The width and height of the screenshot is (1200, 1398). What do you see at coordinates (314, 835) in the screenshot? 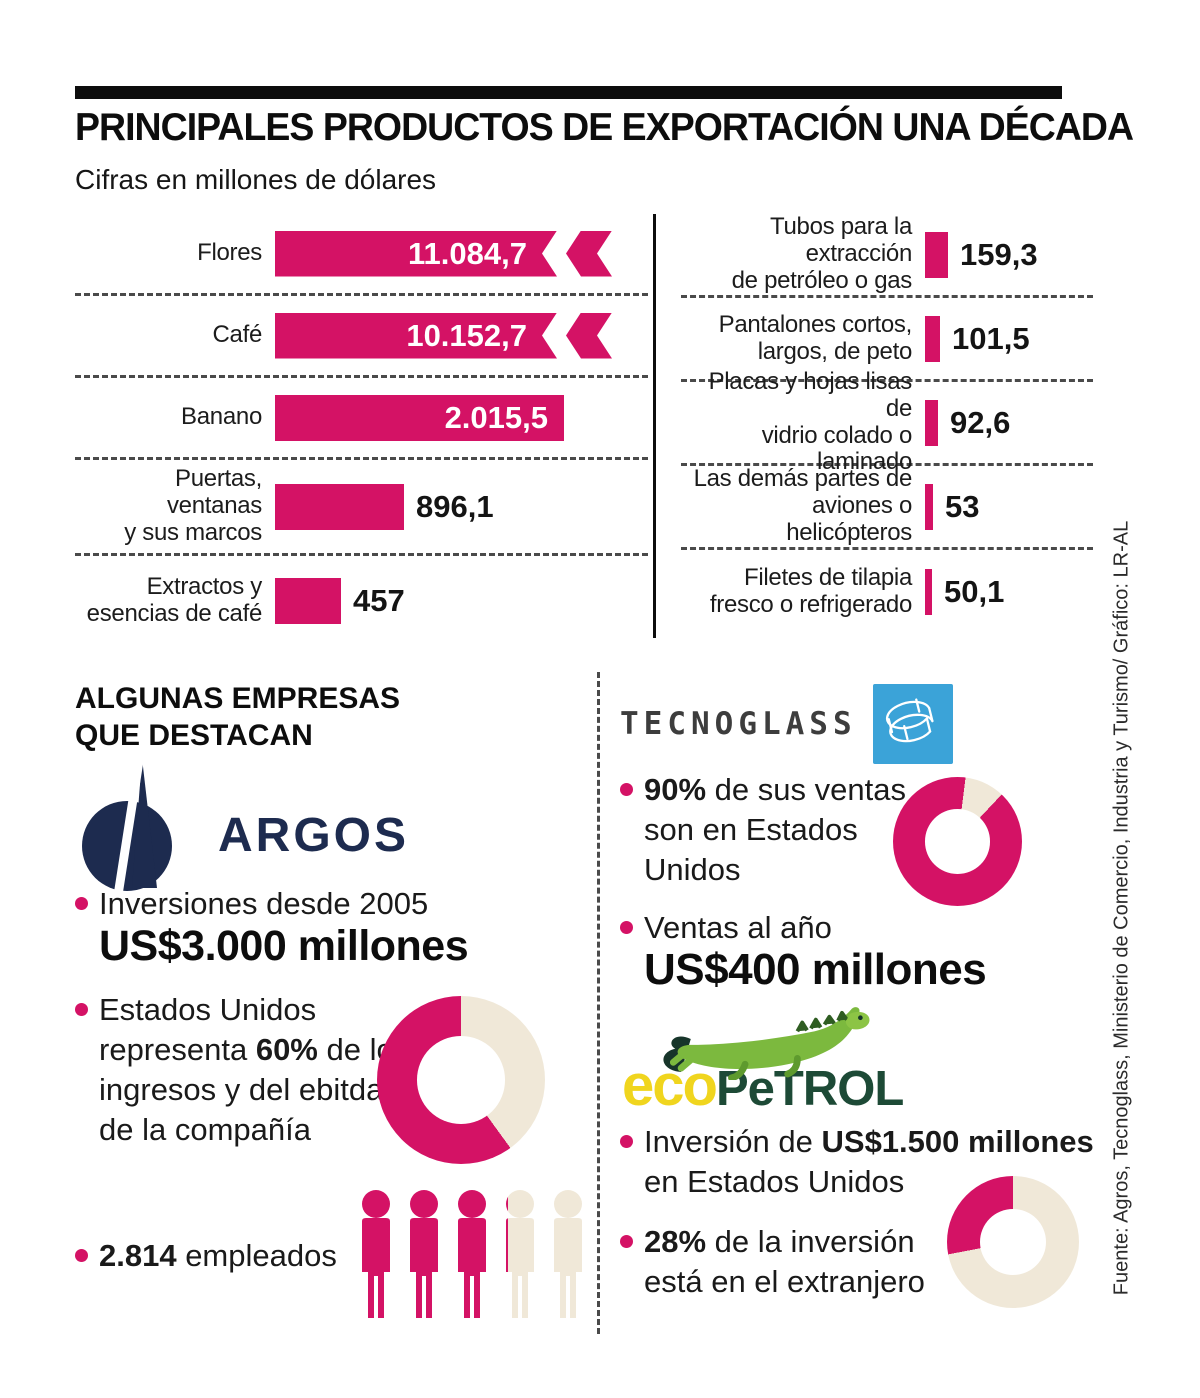
I see `argos-logo-text: ARGOS` at bounding box center [314, 835].